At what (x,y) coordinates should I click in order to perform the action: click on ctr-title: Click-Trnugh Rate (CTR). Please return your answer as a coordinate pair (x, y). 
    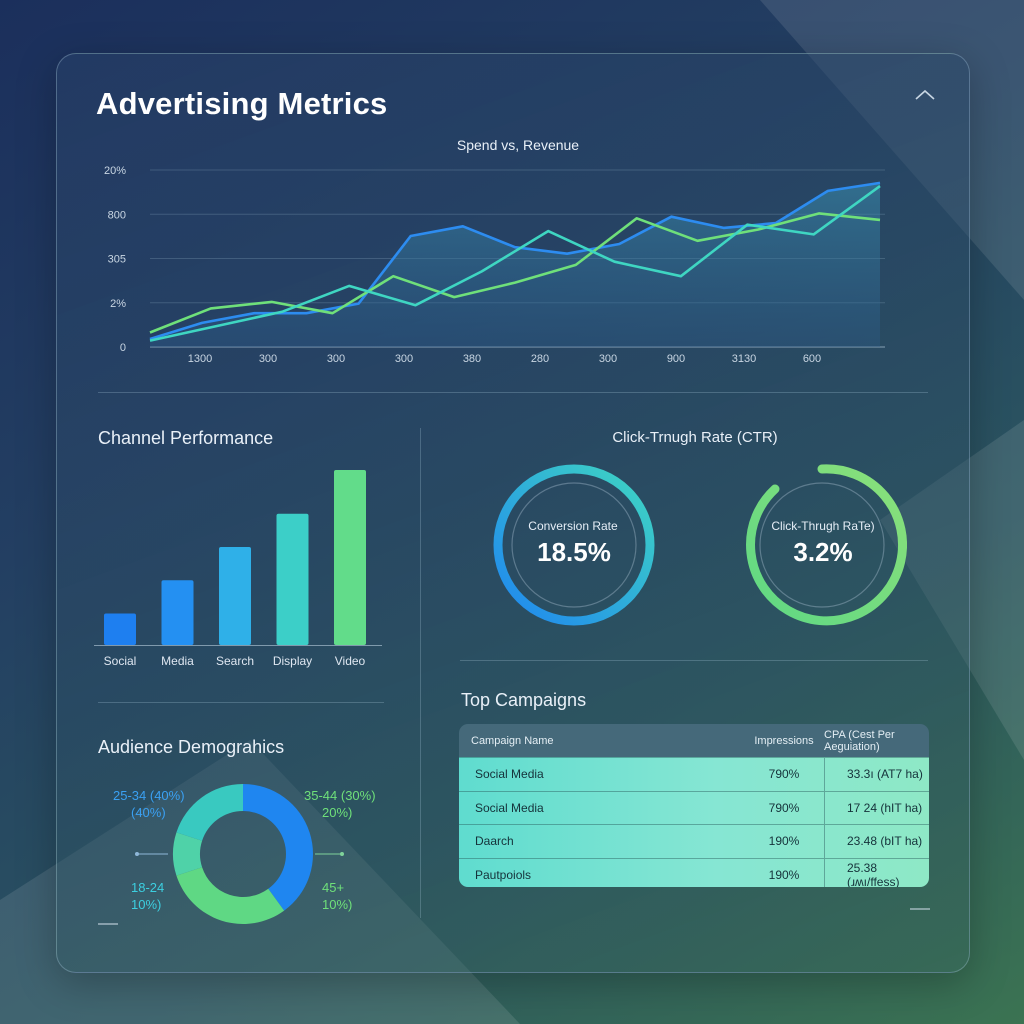
    Looking at the image, I should click on (695, 437).